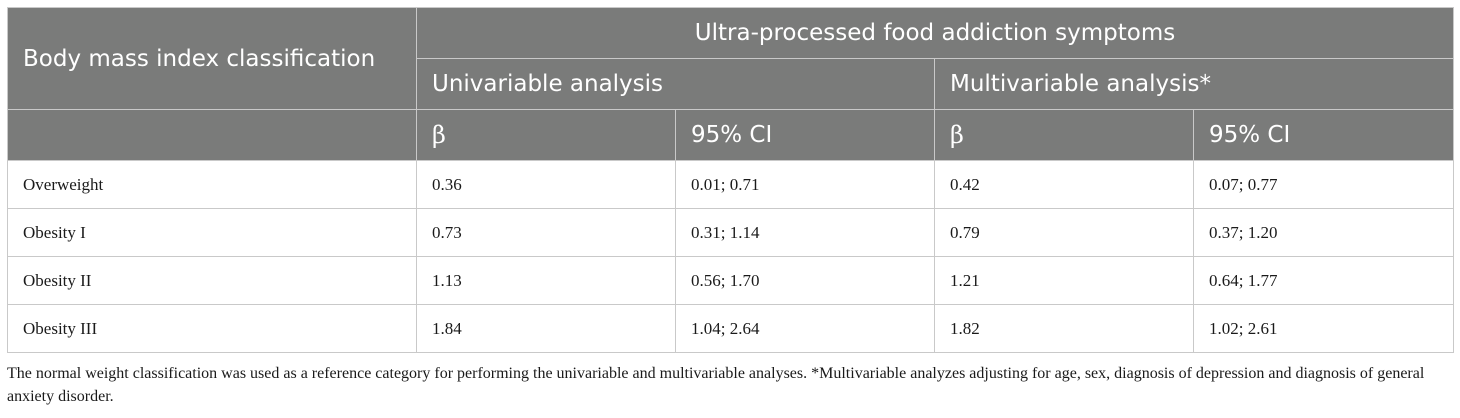  Describe the element at coordinates (546, 232) in the screenshot. I see `uni-beta-cell: 0.73` at that location.